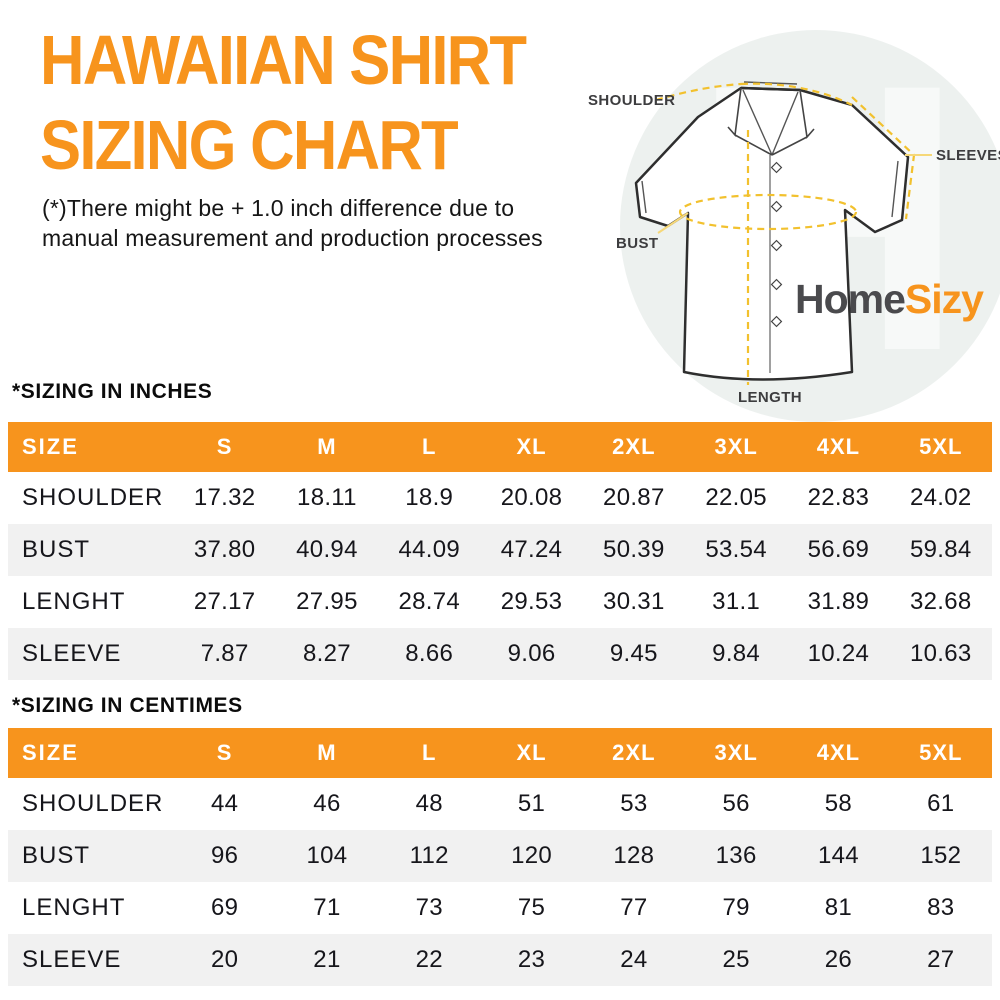 This screenshot has width=1000, height=1000. I want to click on cell-value: 152, so click(941, 855).